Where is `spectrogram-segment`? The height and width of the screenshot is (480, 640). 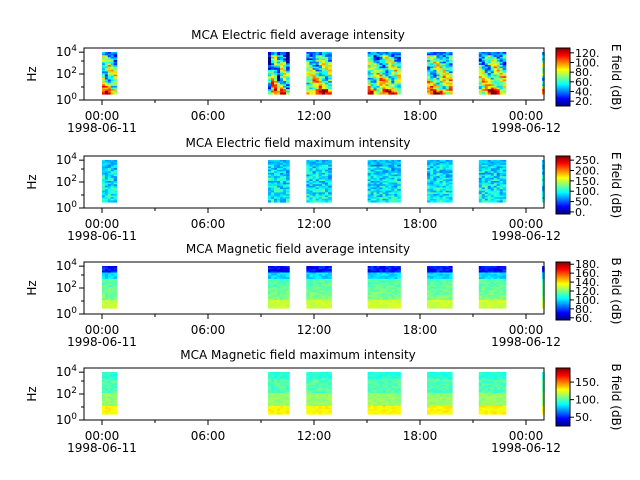 spectrogram-segment is located at coordinates (543, 287).